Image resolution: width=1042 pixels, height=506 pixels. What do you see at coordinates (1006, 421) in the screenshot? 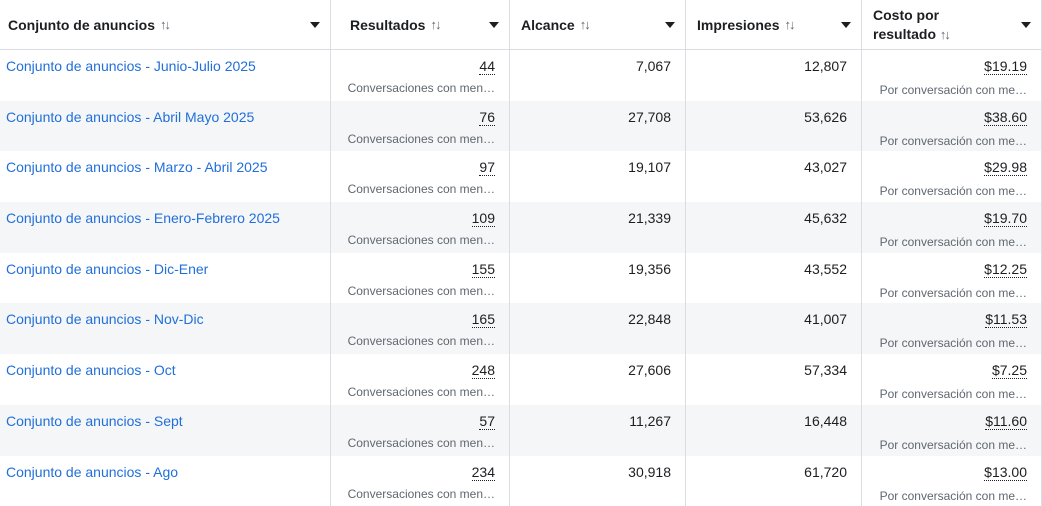
I see `cost-value: $11.60` at bounding box center [1006, 421].